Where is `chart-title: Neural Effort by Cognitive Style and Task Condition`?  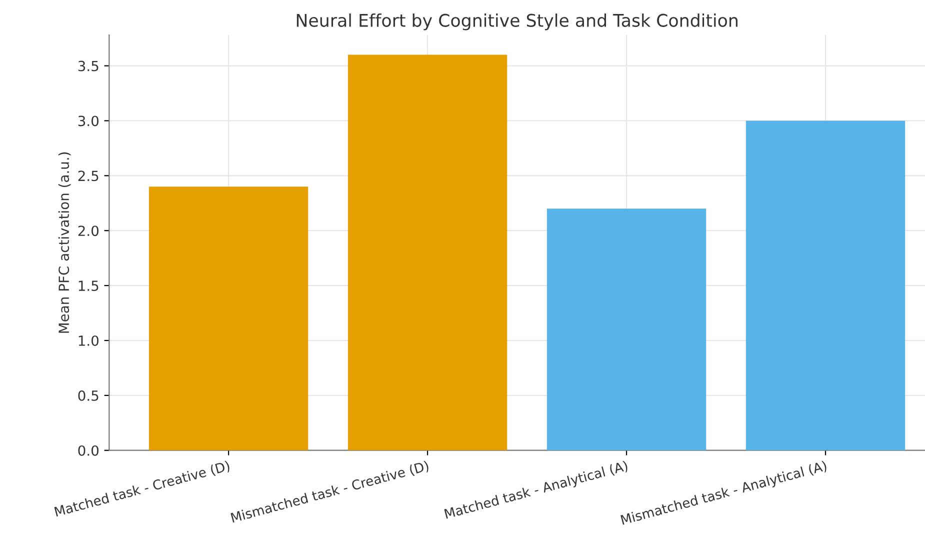 chart-title: Neural Effort by Cognitive Style and Task Condition is located at coordinates (517, 22).